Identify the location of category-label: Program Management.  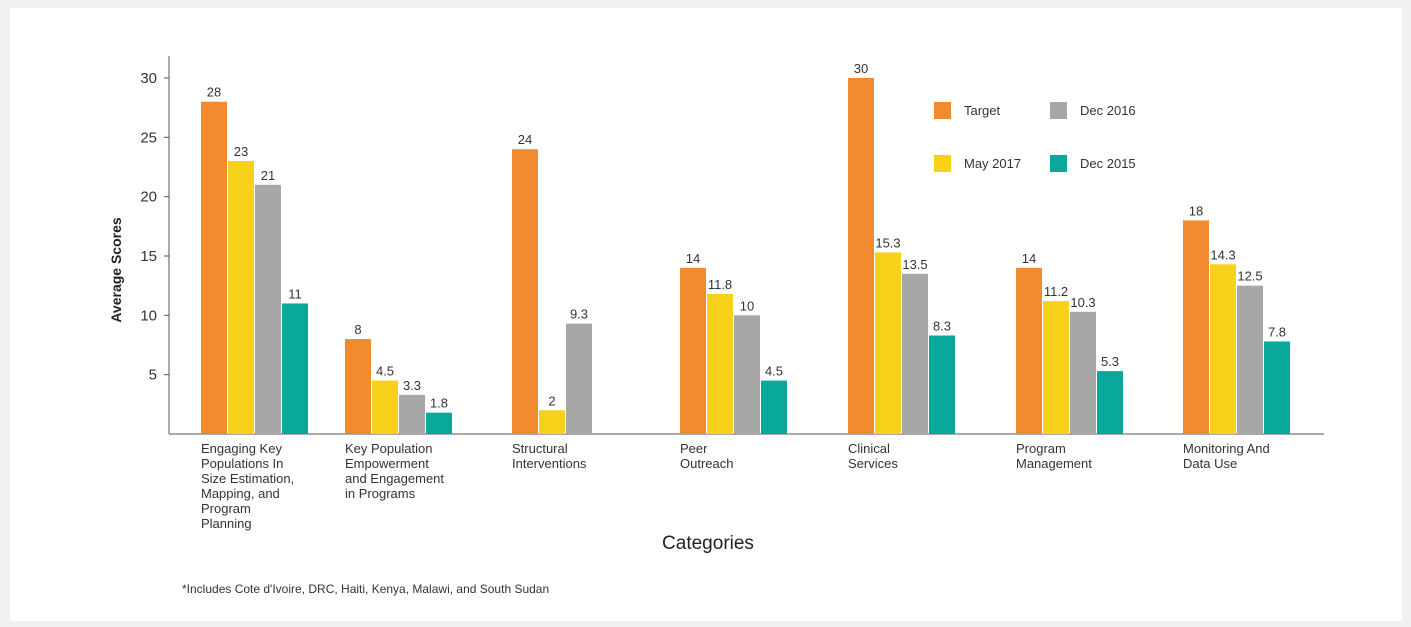
(1054, 456).